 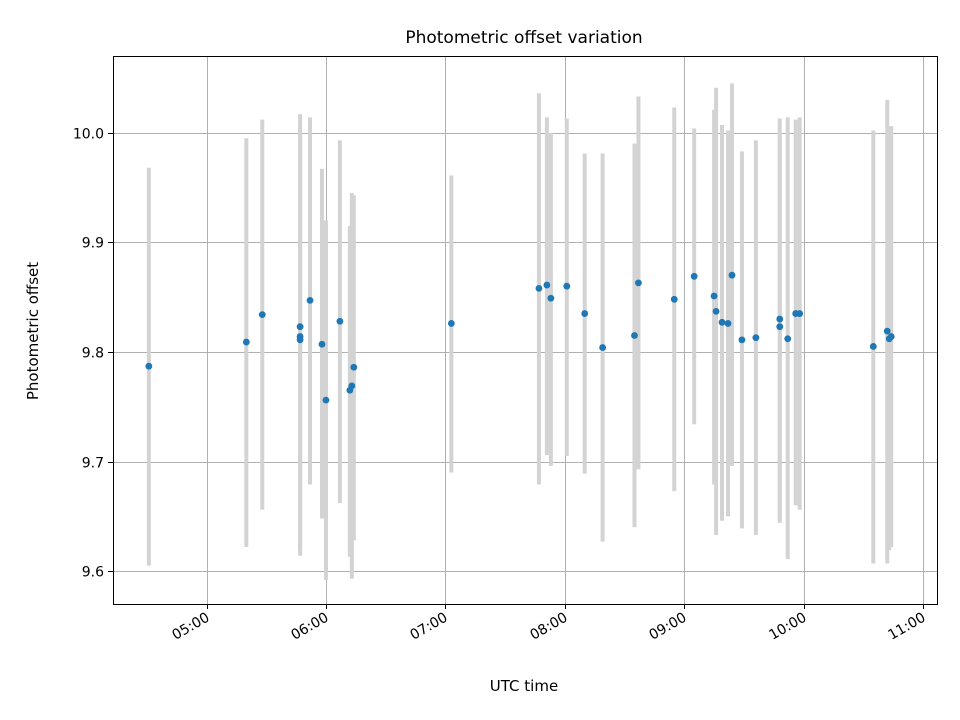 I want to click on y-tick-label: 9.9, so click(x=93, y=244).